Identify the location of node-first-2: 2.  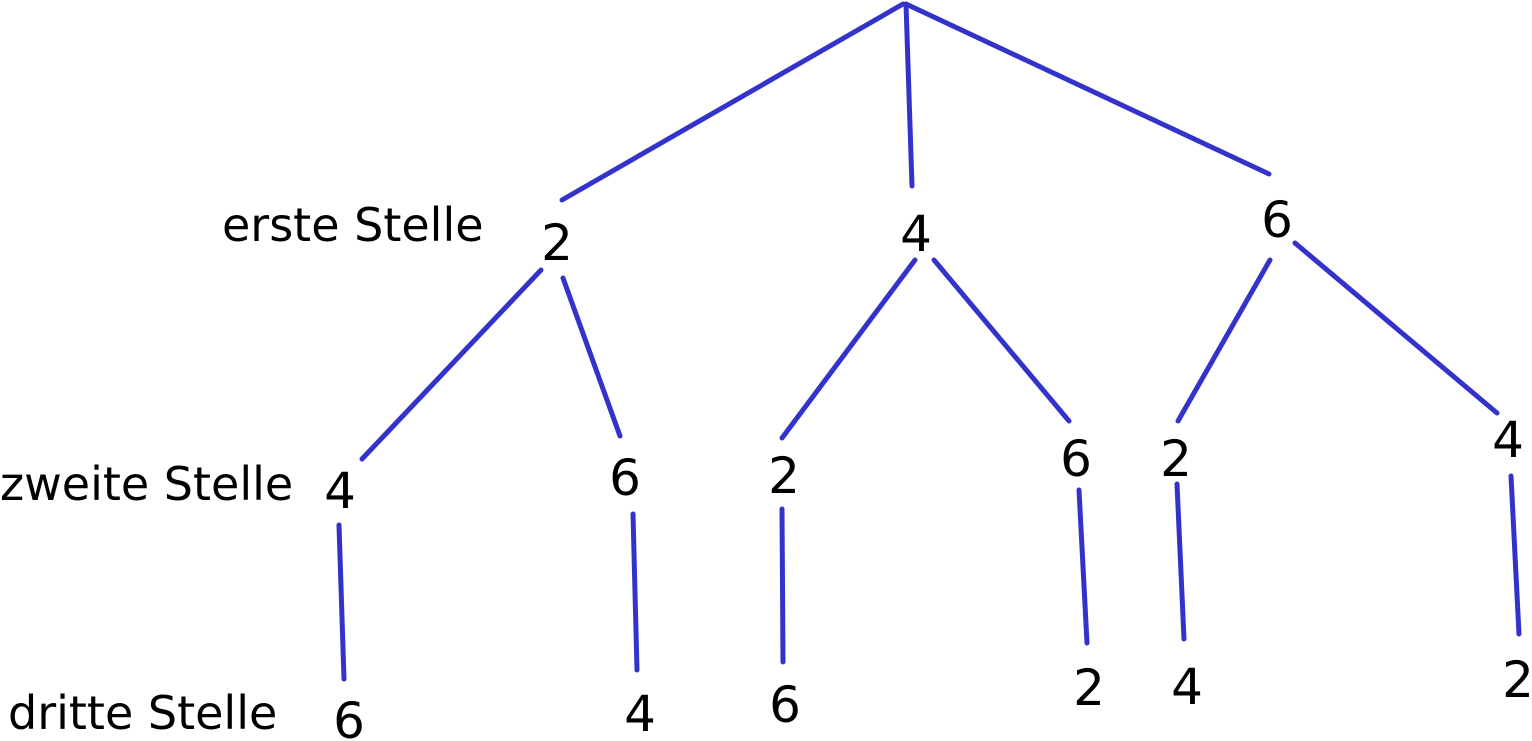
(557, 243).